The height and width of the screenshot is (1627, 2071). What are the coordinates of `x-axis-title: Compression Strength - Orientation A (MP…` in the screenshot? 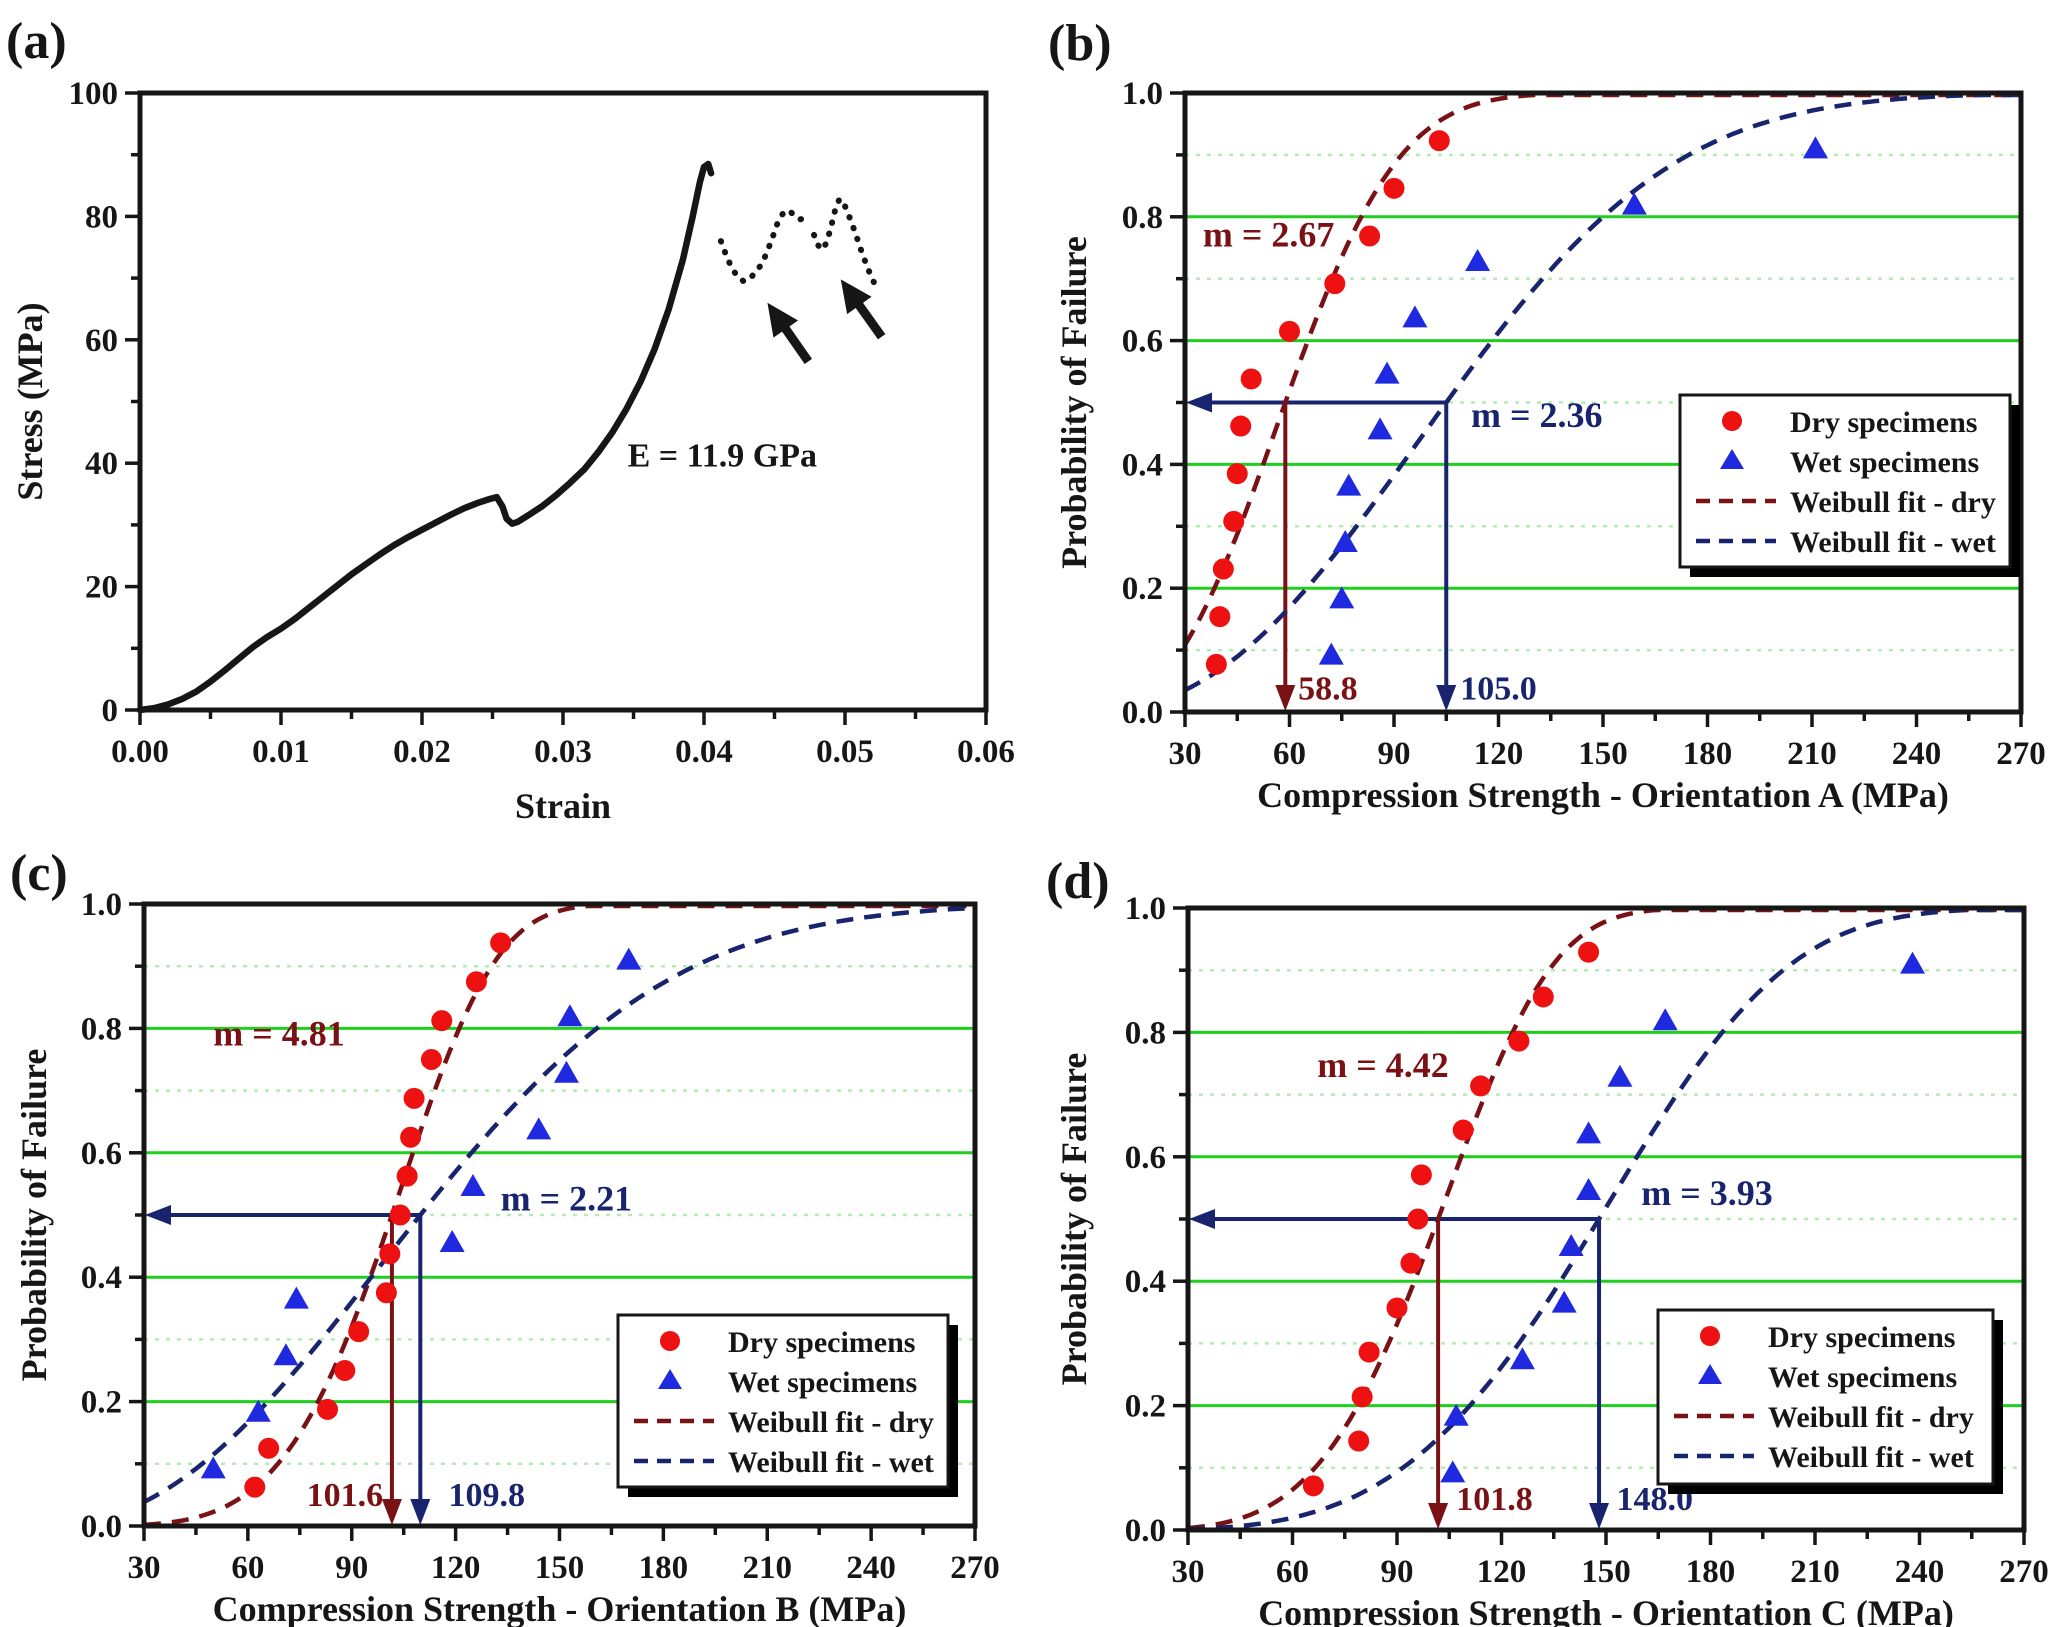 It's located at (1603, 795).